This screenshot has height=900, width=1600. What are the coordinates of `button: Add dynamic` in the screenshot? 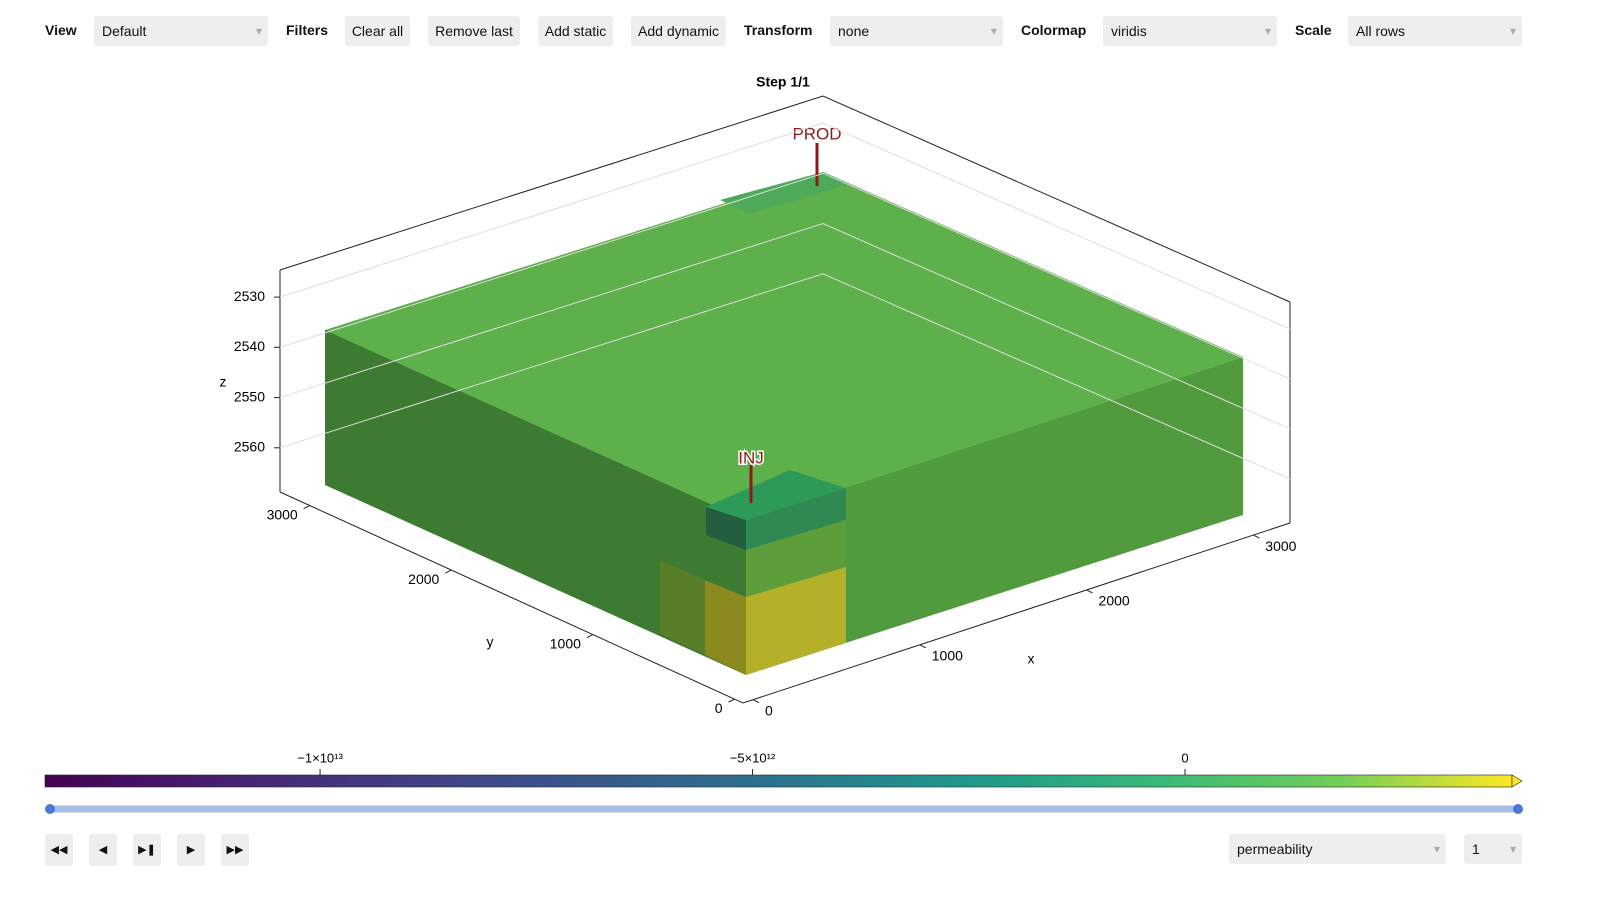 It's located at (678, 31).